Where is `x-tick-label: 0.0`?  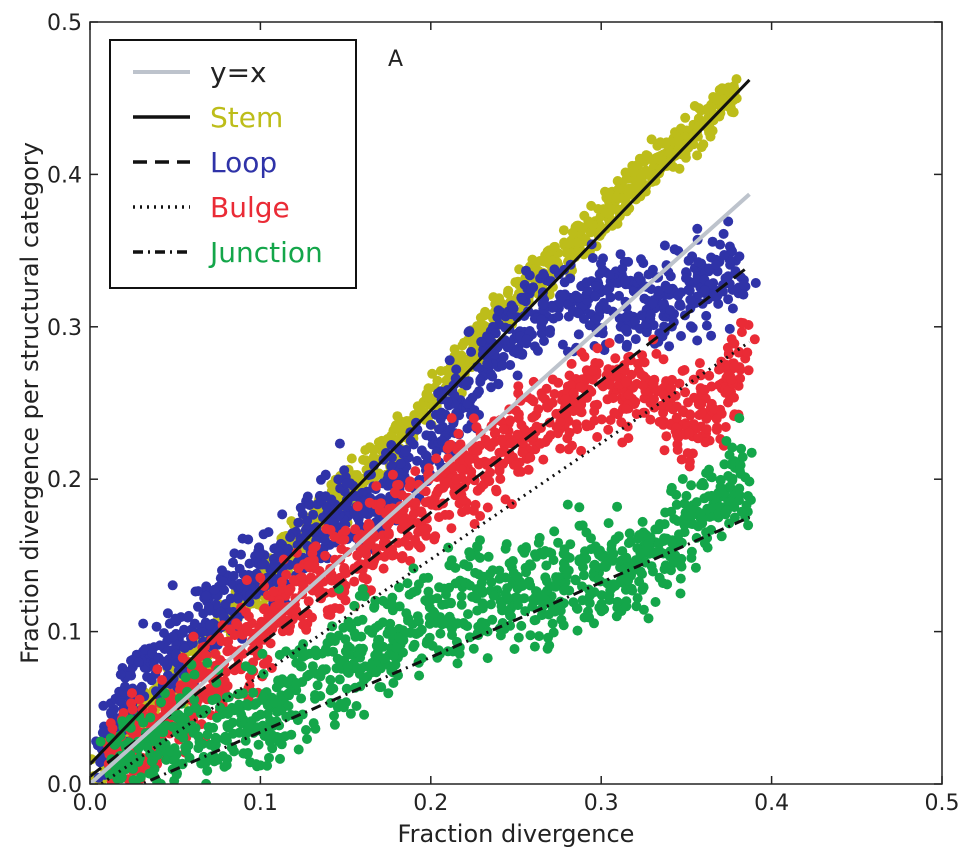 x-tick-label: 0.0 is located at coordinates (90, 803).